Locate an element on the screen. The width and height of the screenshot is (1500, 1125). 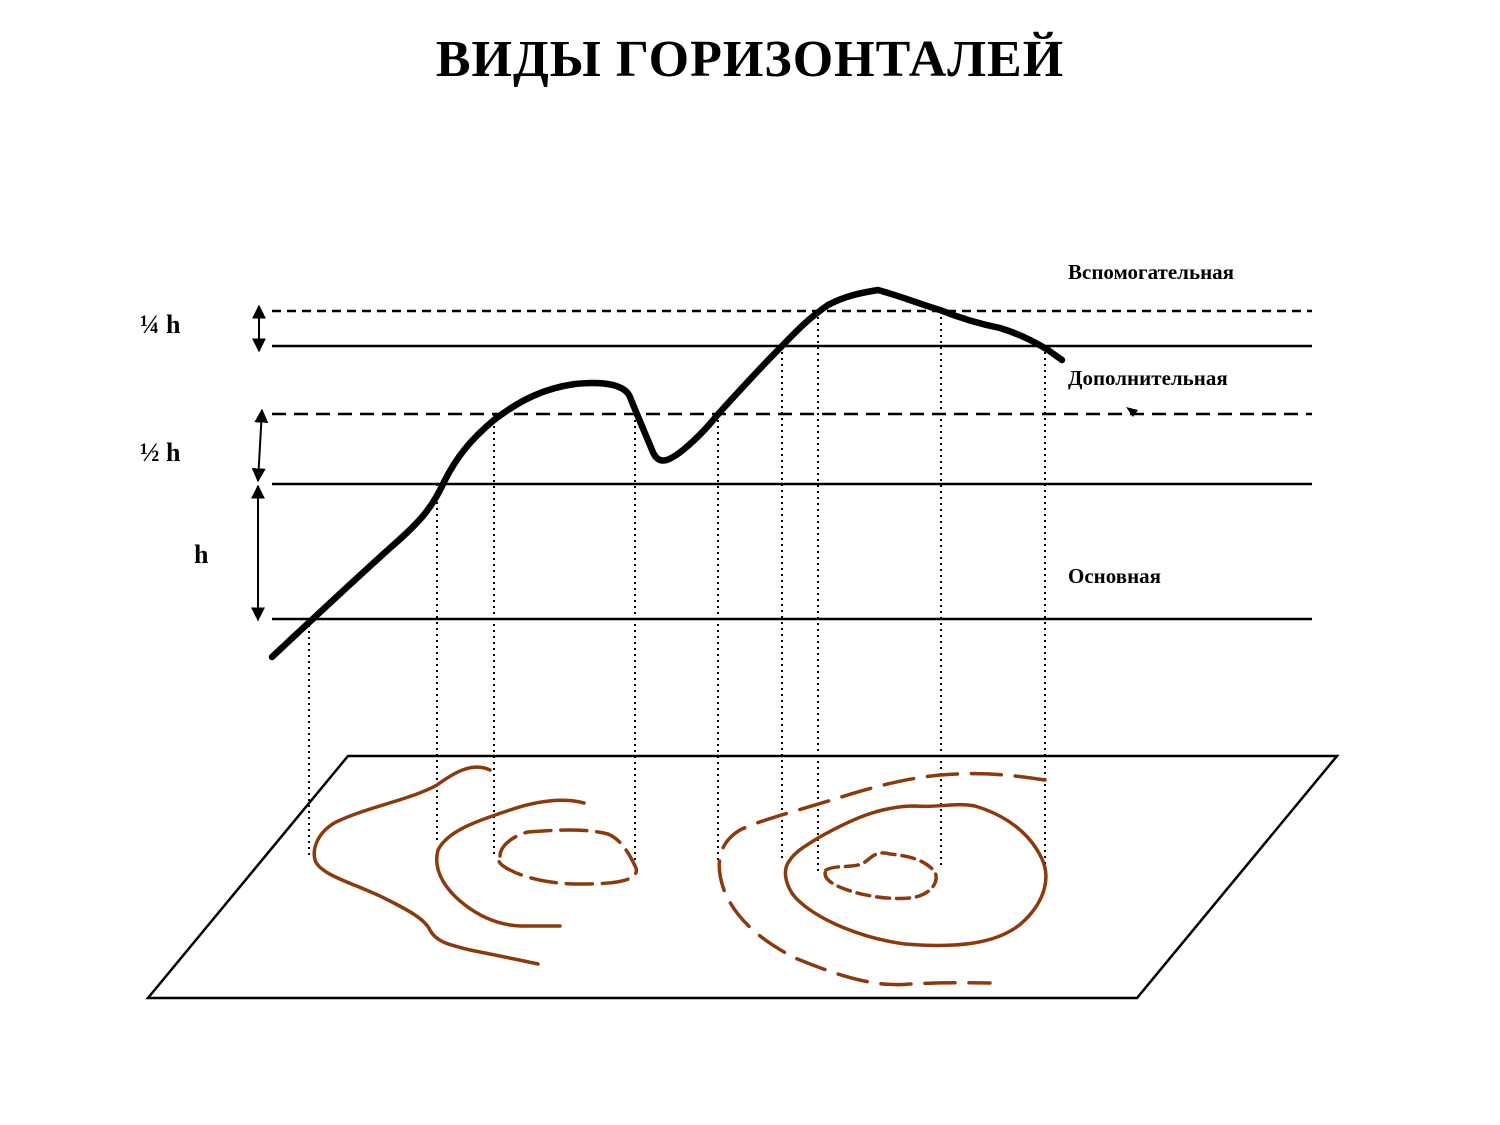
label-half-h: ½ h is located at coordinates (160, 452).